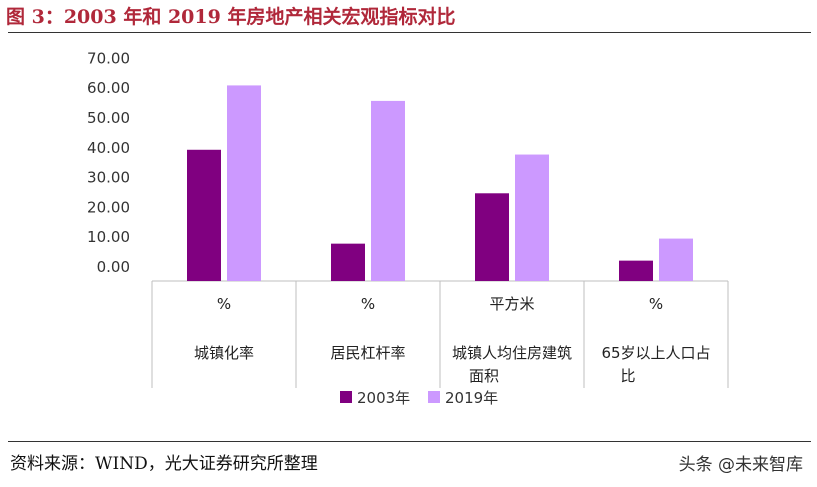  I want to click on category-unit-label: 平方米, so click(511, 304).